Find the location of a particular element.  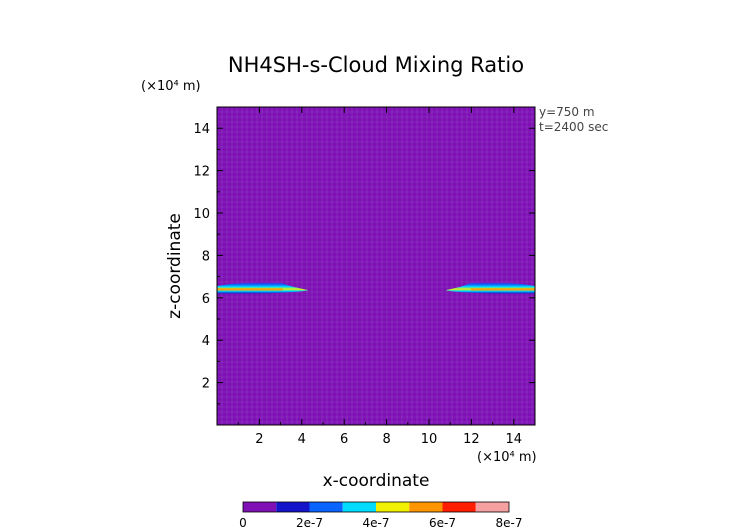

chart-title: NH4SH-s-Cloud Mixing Ratio is located at coordinates (376, 65).